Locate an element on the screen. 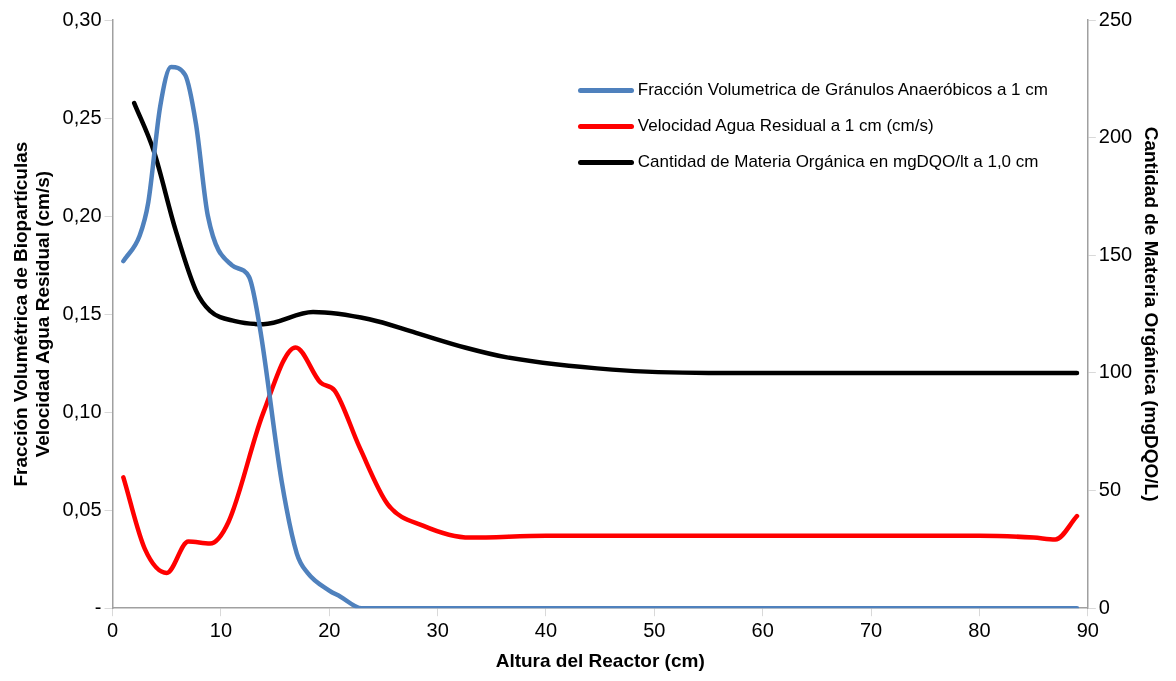 The image size is (1176, 681). x-tick-label: 60 is located at coordinates (762, 629).